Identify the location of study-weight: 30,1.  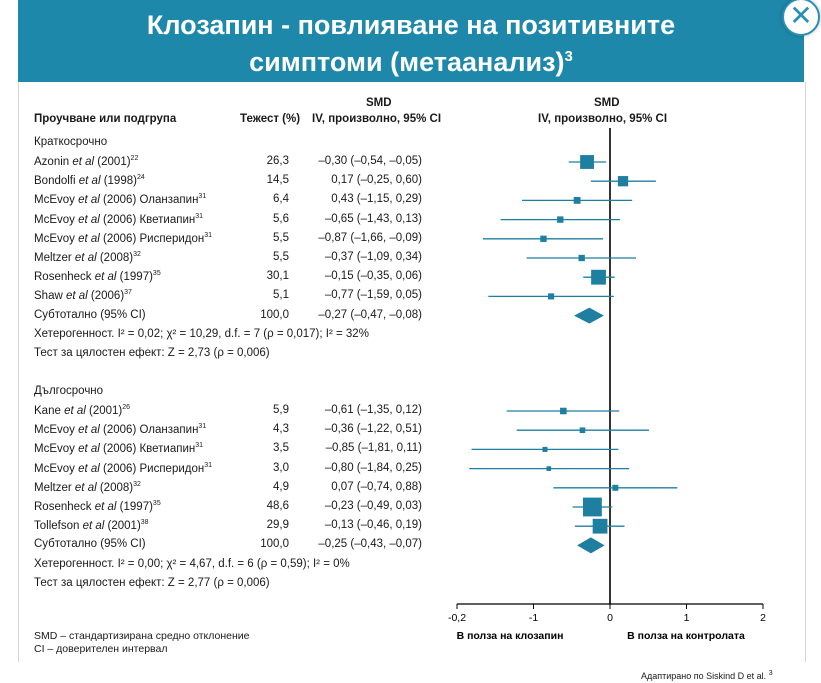
(277, 276).